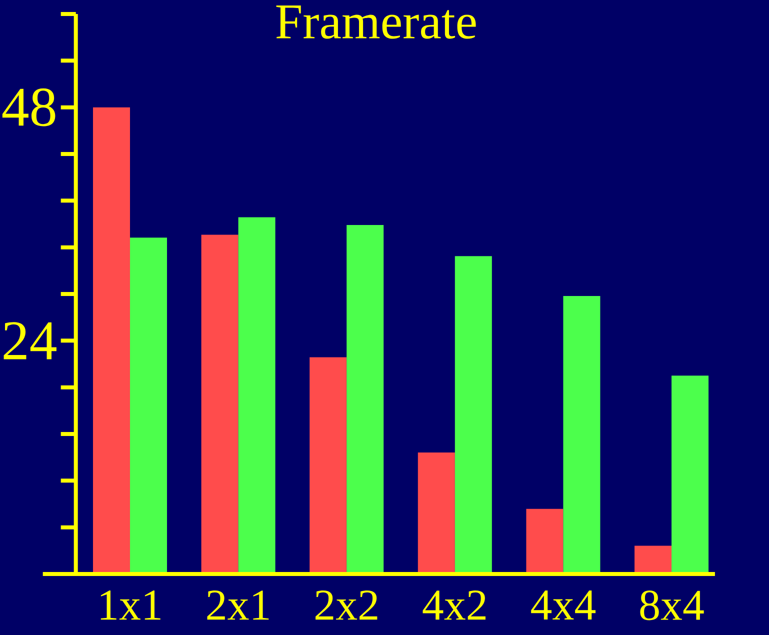  Describe the element at coordinates (454, 605) in the screenshot. I see `x-tick-label: 4x2` at that location.